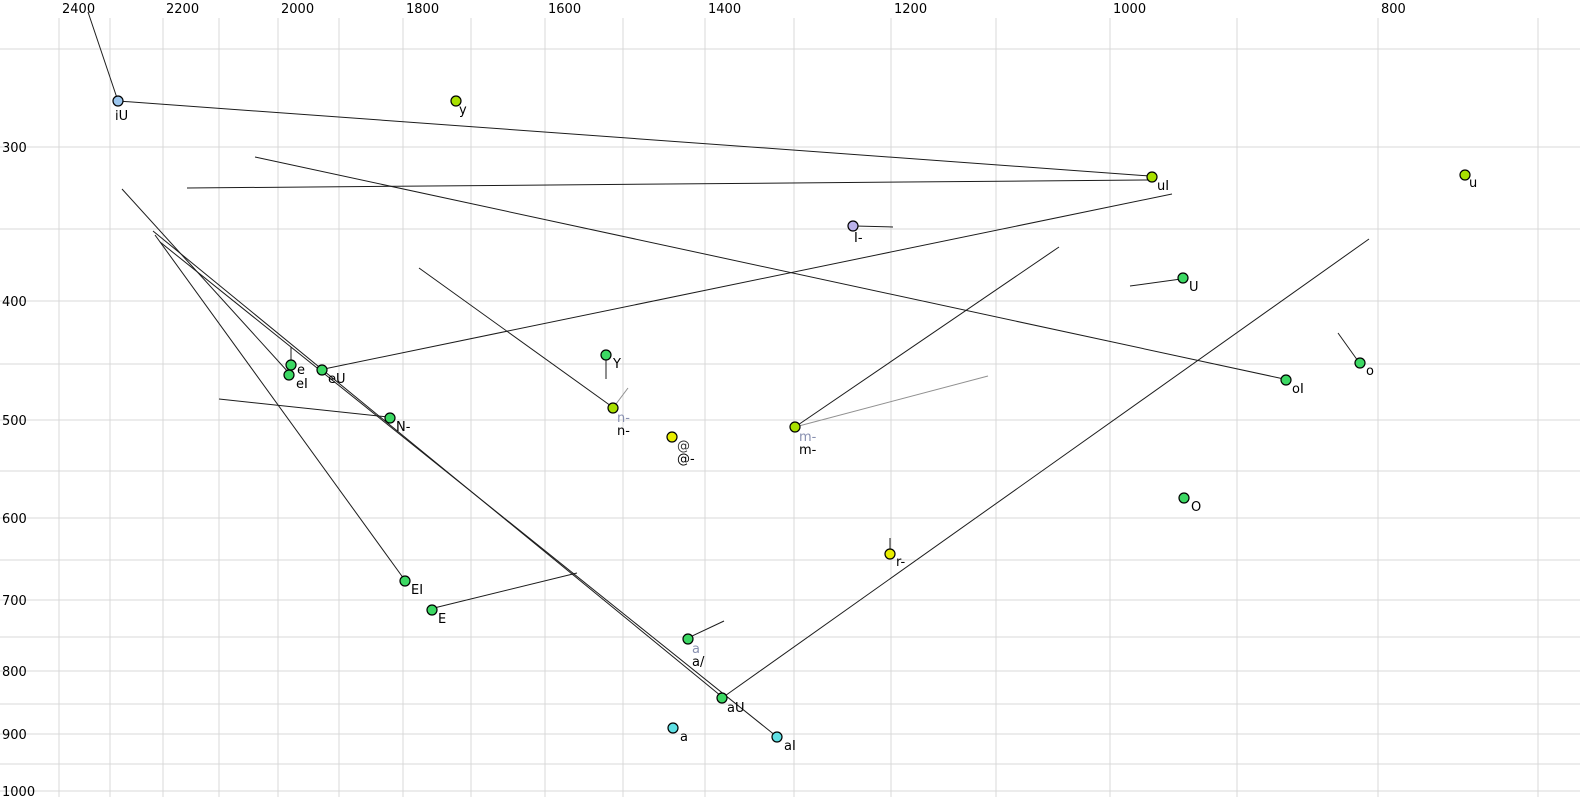  What do you see at coordinates (14, 148) in the screenshot?
I see `y-tick-label-300: 300` at bounding box center [14, 148].